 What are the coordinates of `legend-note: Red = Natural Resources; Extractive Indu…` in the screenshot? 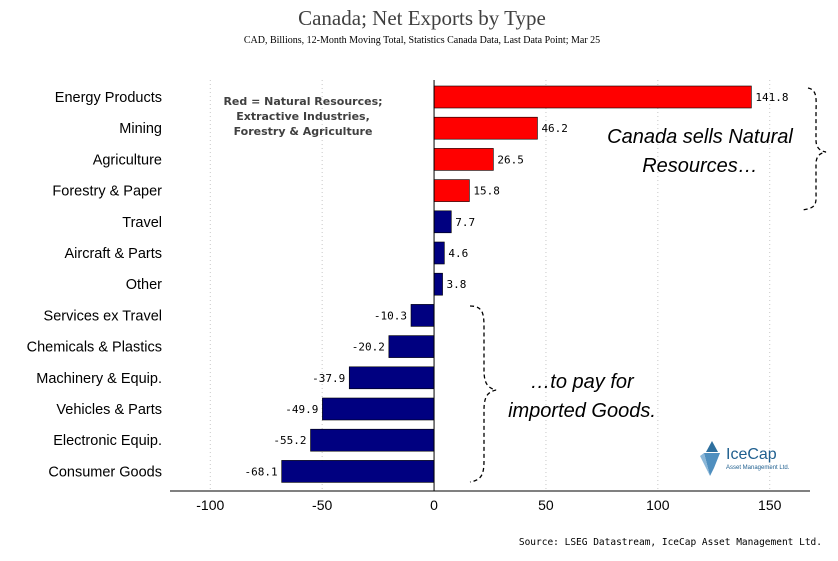 It's located at (302, 116).